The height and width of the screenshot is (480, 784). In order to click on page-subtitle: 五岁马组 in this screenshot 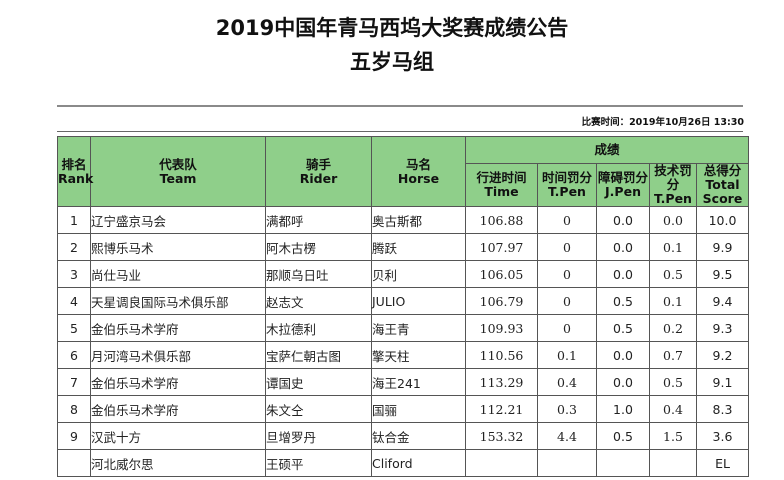, I will do `click(392, 62)`.